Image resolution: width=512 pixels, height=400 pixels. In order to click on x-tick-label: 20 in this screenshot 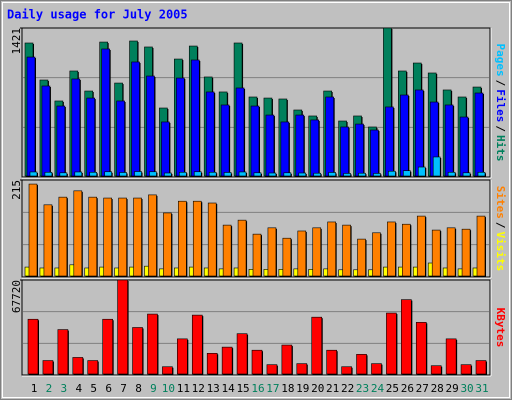, I will do `click(317, 388)`.